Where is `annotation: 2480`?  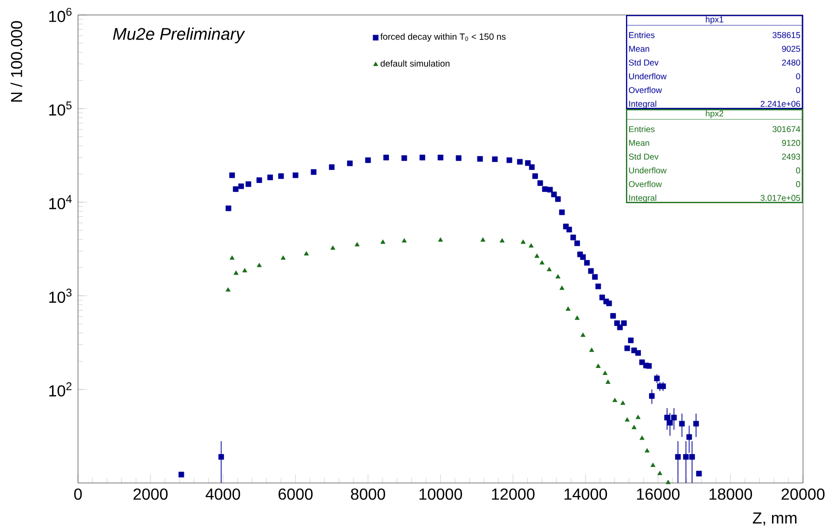
annotation: 2480 is located at coordinates (791, 63).